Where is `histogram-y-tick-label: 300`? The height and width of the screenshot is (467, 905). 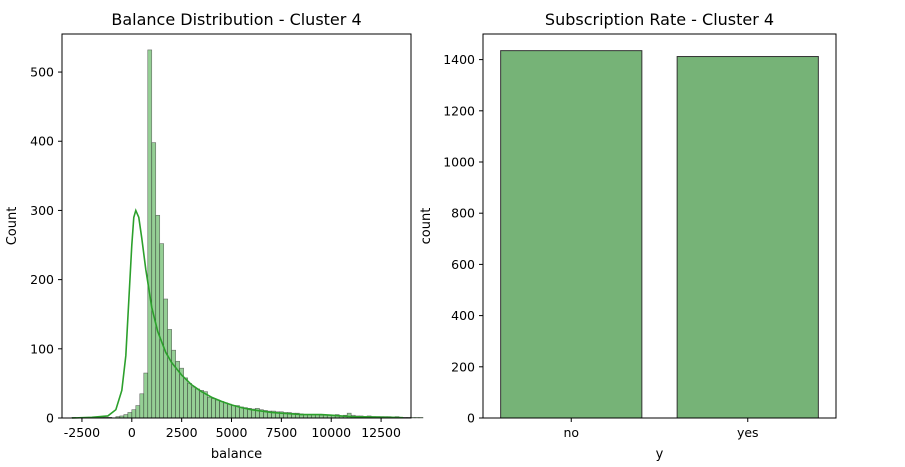 histogram-y-tick-label: 300 is located at coordinates (42, 210).